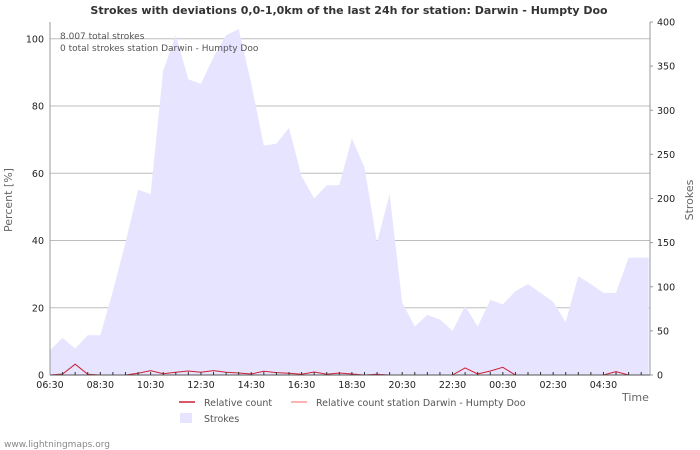 The width and height of the screenshot is (700, 450). What do you see at coordinates (221, 419) in the screenshot?
I see `legend-strokes-label: Strokes` at bounding box center [221, 419].